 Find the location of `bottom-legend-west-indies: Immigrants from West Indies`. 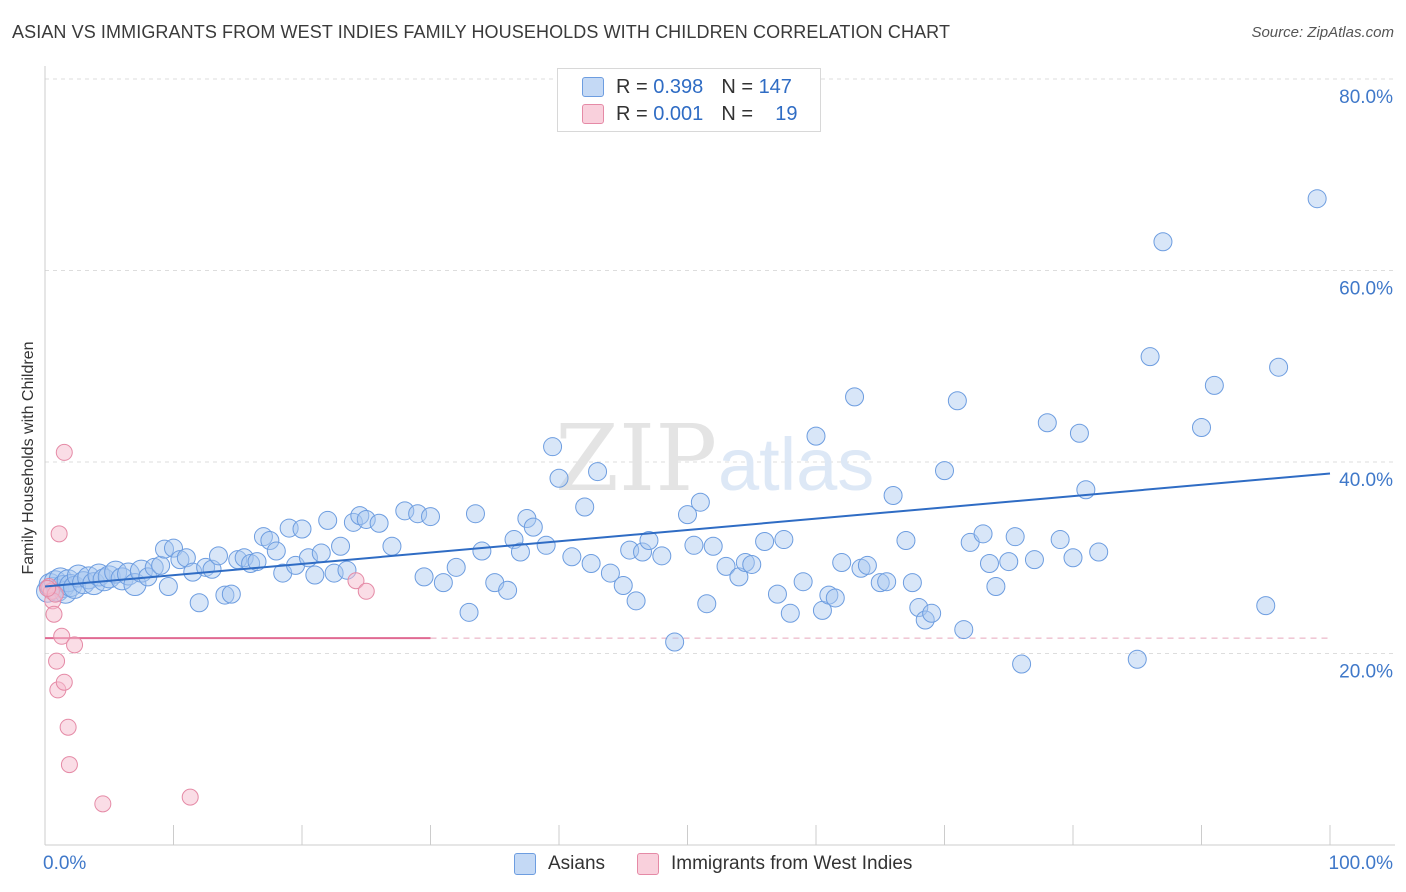

bottom-legend-west-indies: Immigrants from West Indies is located at coordinates (774, 864).